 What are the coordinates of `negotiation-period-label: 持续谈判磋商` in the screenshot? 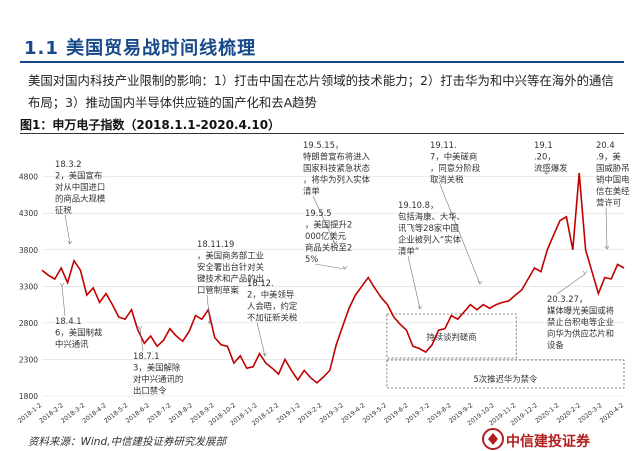 It's located at (451, 337).